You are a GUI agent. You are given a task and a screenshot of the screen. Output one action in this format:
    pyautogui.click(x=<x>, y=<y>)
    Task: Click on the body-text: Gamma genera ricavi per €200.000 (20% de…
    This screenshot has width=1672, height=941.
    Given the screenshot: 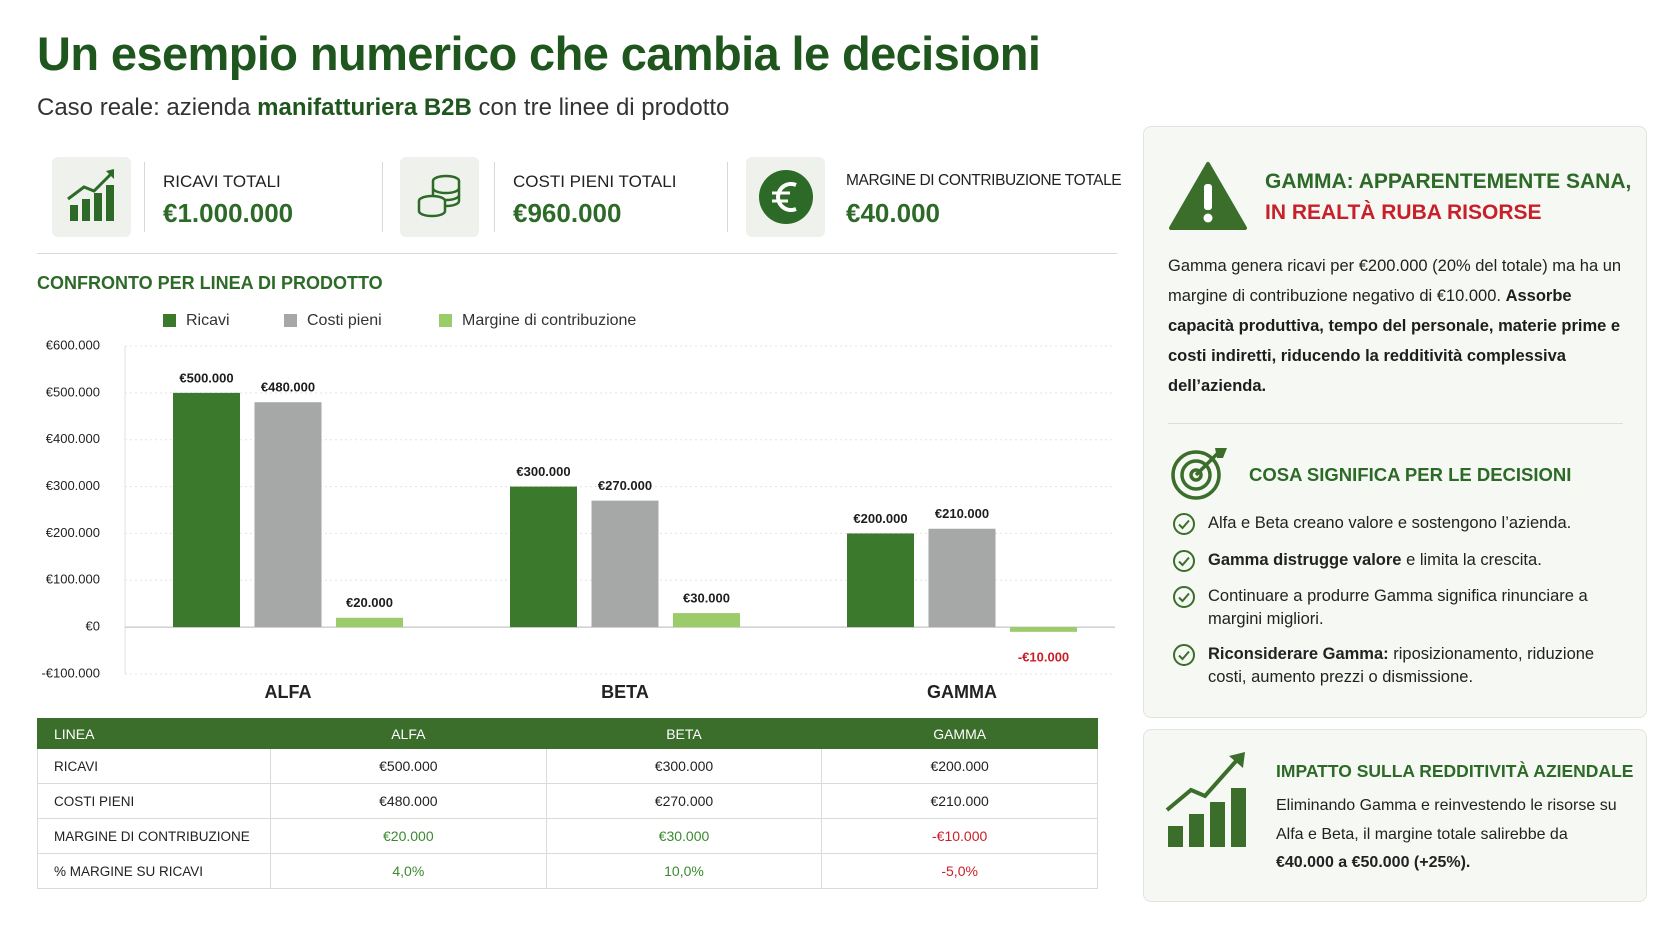 What is the action you would take?
    pyautogui.click(x=1395, y=281)
    